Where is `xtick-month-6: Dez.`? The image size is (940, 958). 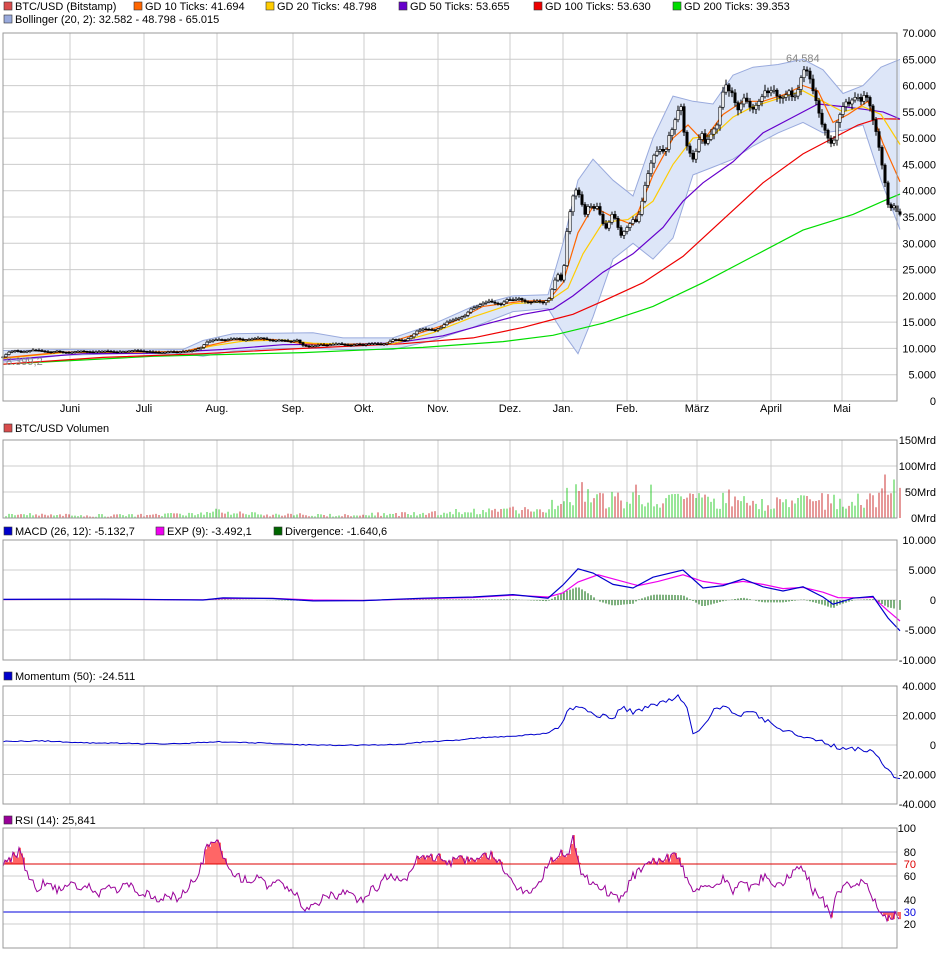
xtick-month-6: Dez. is located at coordinates (510, 409).